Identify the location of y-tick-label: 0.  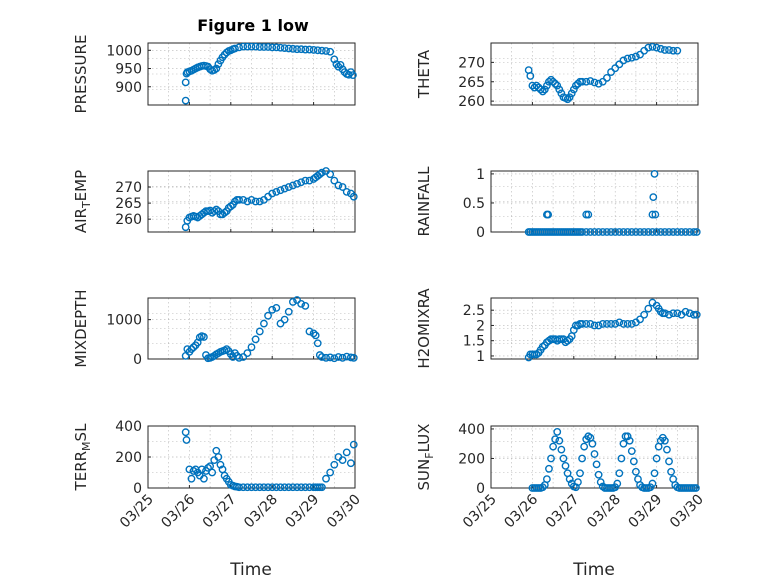
(480, 233).